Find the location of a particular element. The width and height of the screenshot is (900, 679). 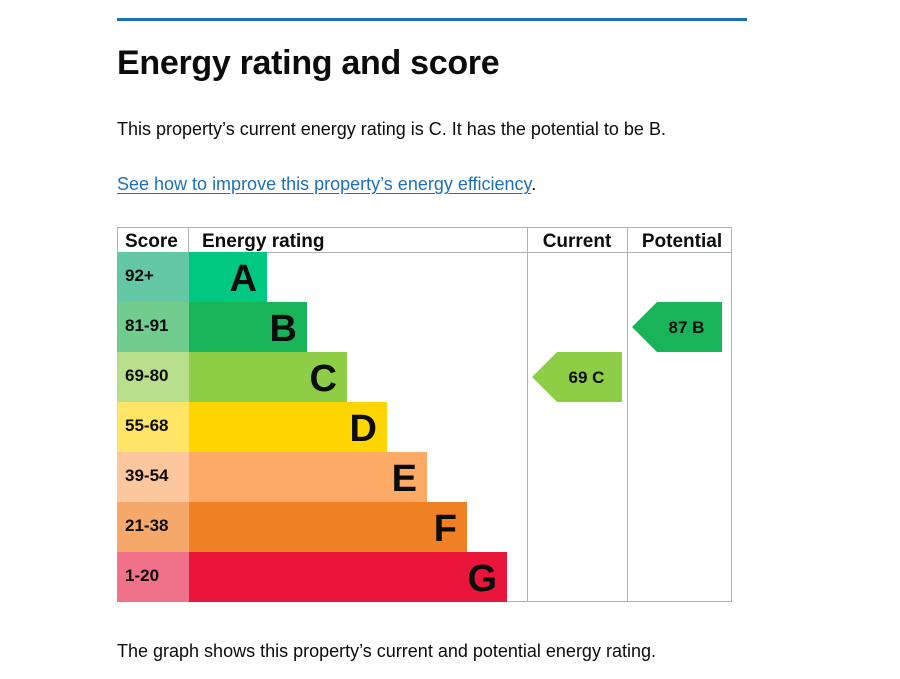

band-bar-b is located at coordinates (248, 327).